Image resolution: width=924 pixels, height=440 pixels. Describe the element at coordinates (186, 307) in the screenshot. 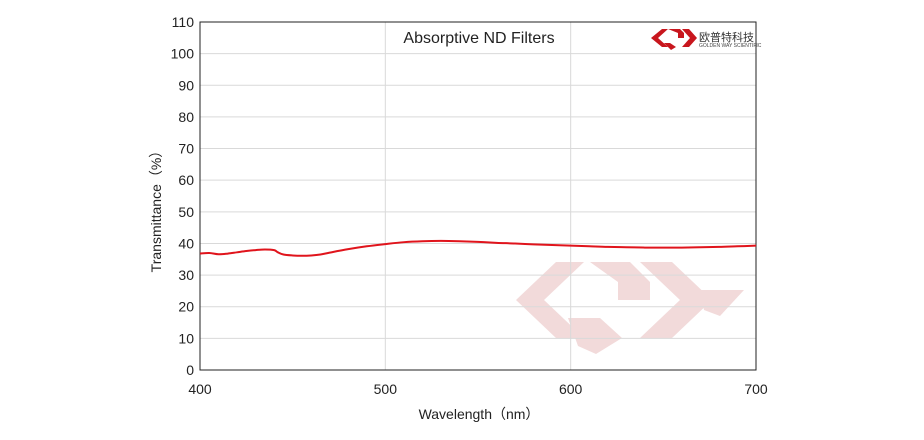

I see `y-tick-label: 20` at that location.